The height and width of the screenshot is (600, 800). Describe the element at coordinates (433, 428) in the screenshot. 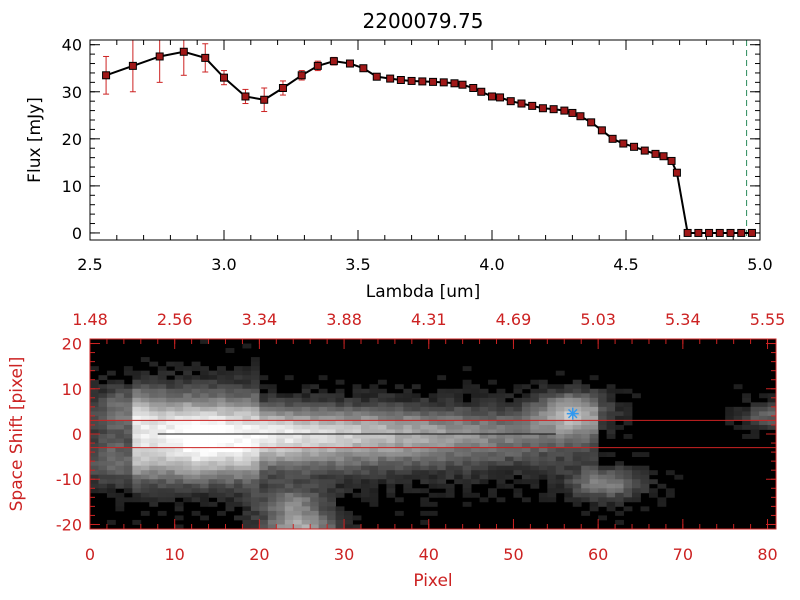

I see `heatmap-overlay` at that location.